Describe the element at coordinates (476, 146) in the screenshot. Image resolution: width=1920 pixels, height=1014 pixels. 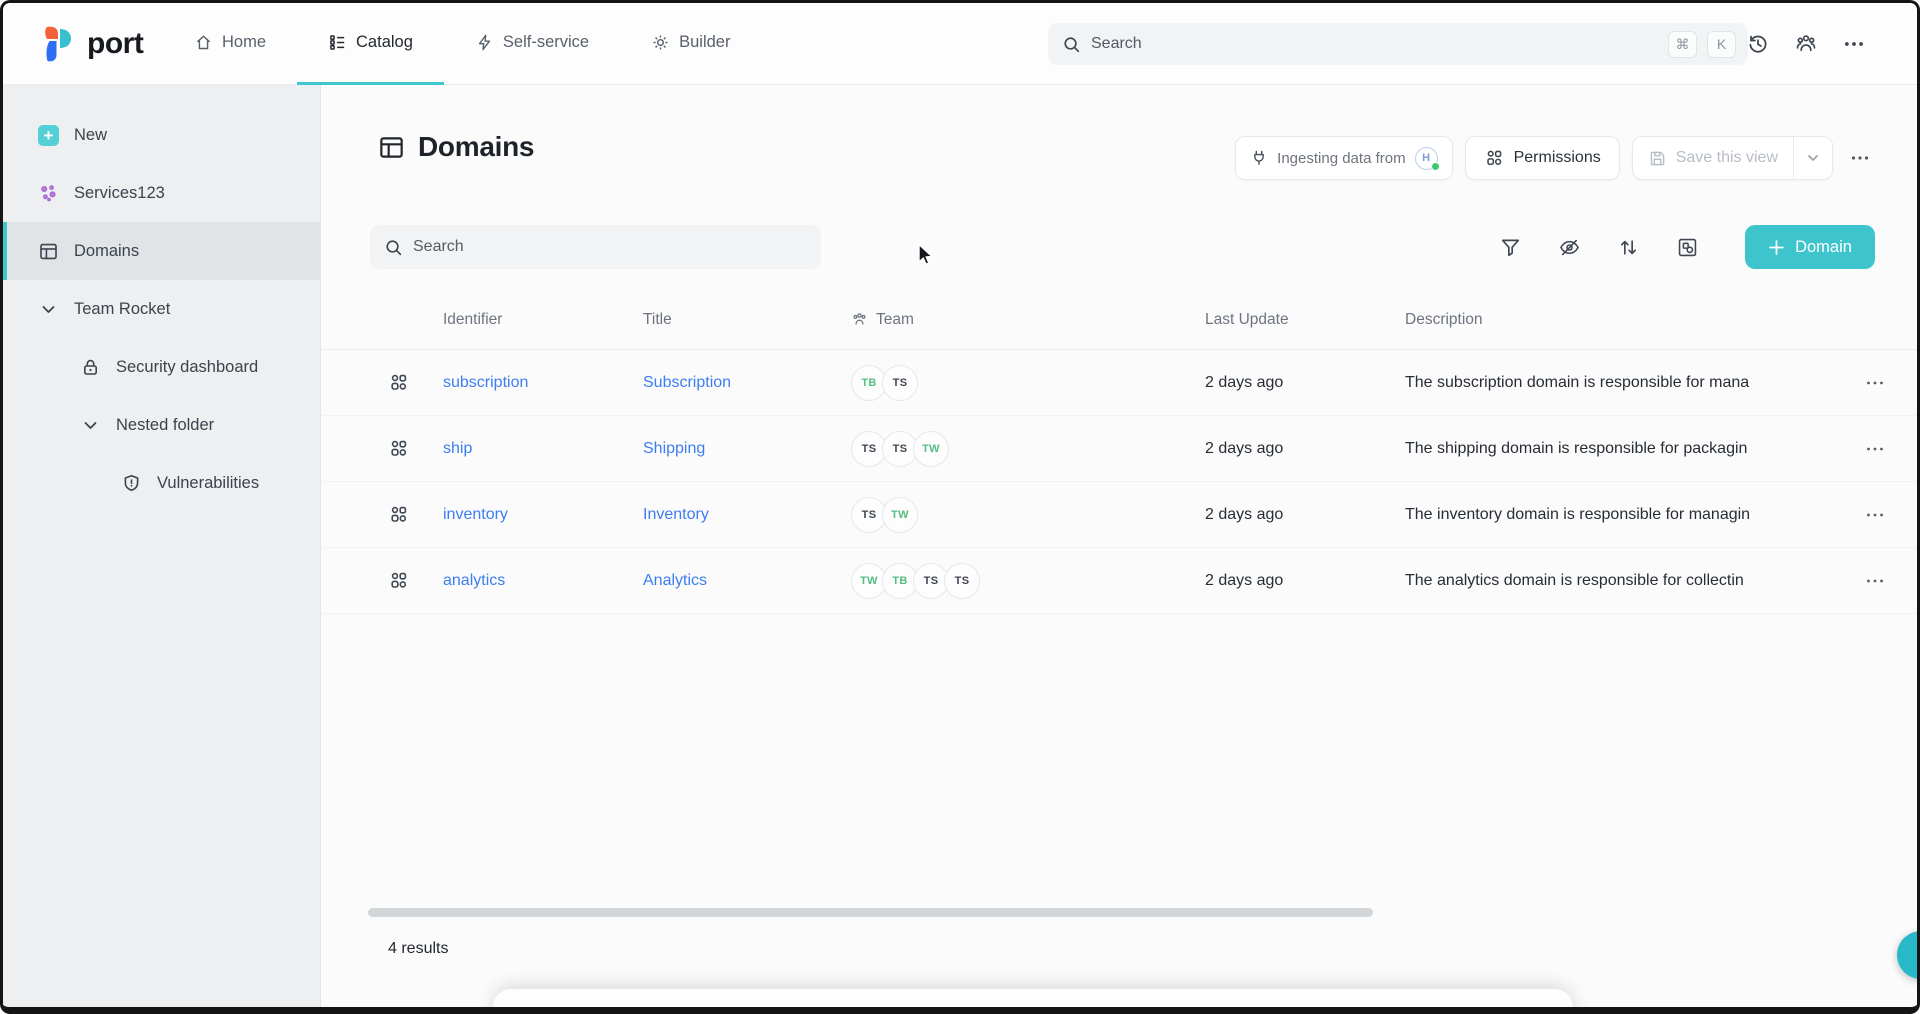
I see `page-title: Domains` at that location.